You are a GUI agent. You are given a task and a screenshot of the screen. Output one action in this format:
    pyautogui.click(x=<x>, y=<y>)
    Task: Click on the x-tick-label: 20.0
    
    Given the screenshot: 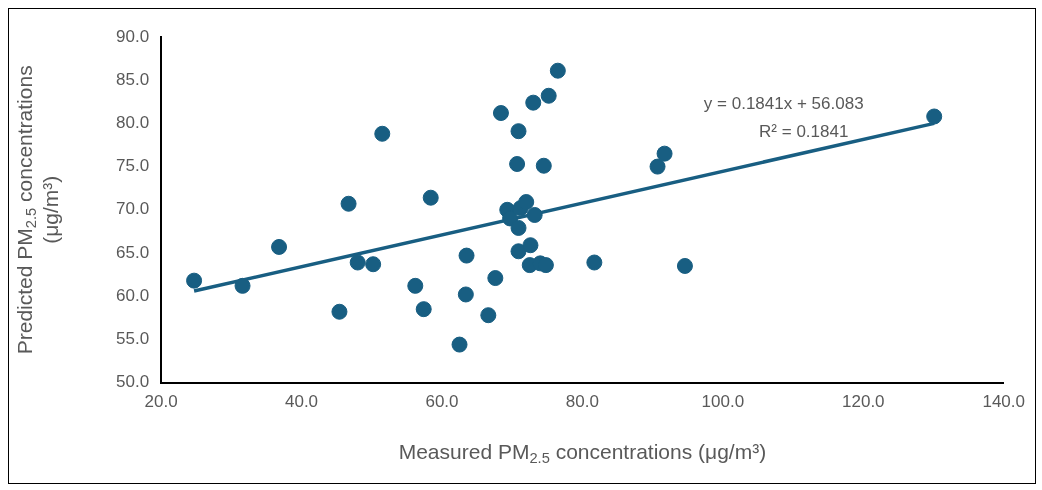 What is the action you would take?
    pyautogui.click(x=161, y=402)
    